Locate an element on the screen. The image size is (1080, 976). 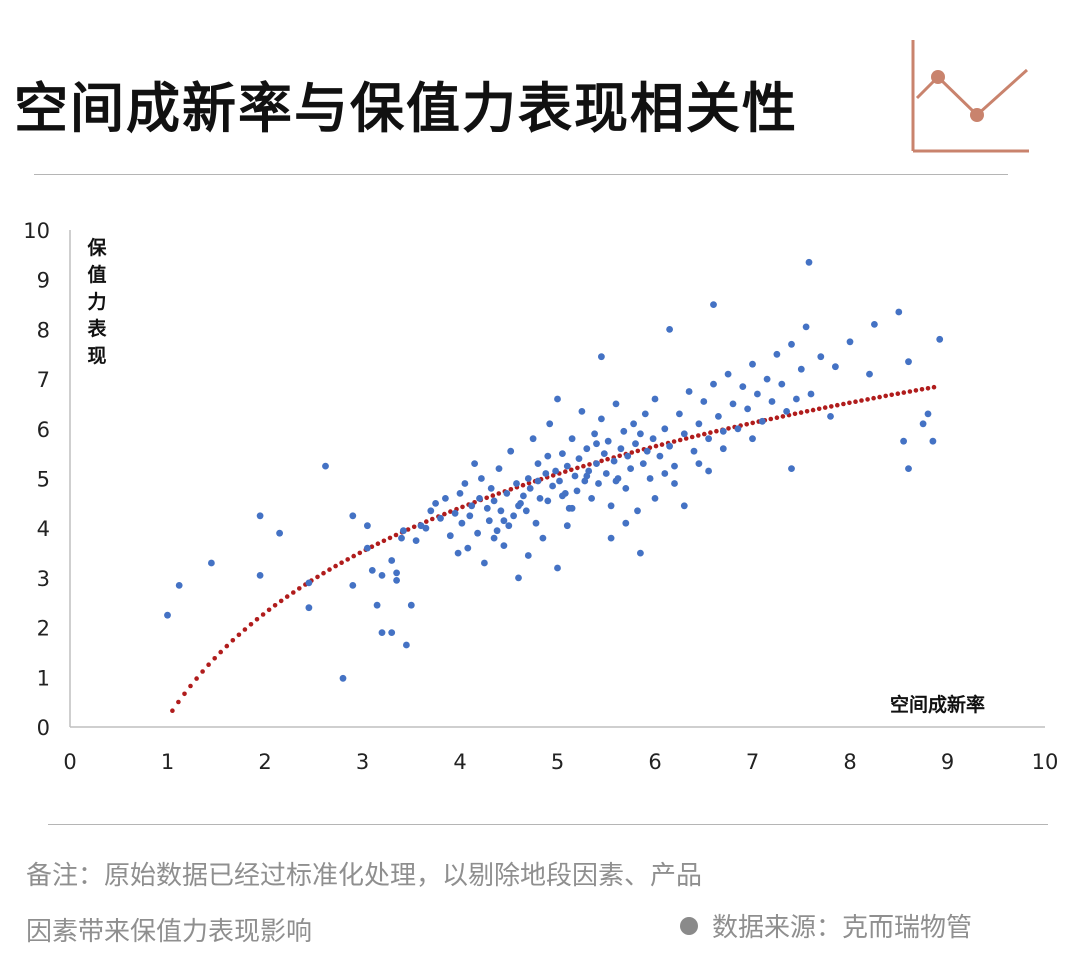
y-tick-label: 6 is located at coordinates (43, 430).